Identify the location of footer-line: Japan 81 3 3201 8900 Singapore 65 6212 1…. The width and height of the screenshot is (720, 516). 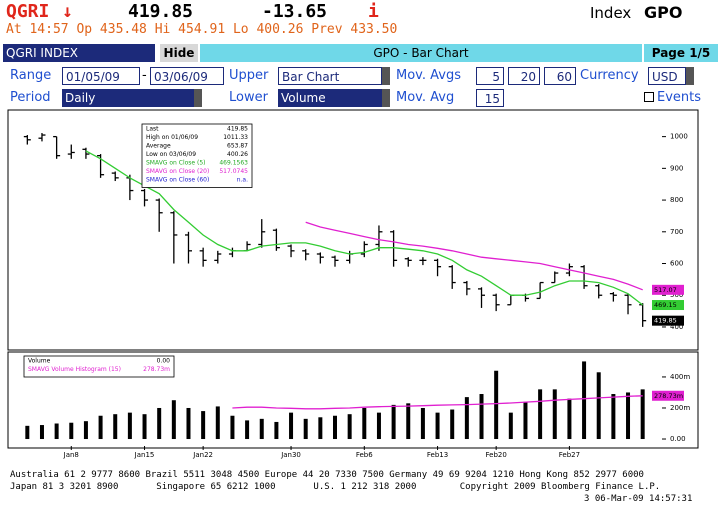
(335, 487).